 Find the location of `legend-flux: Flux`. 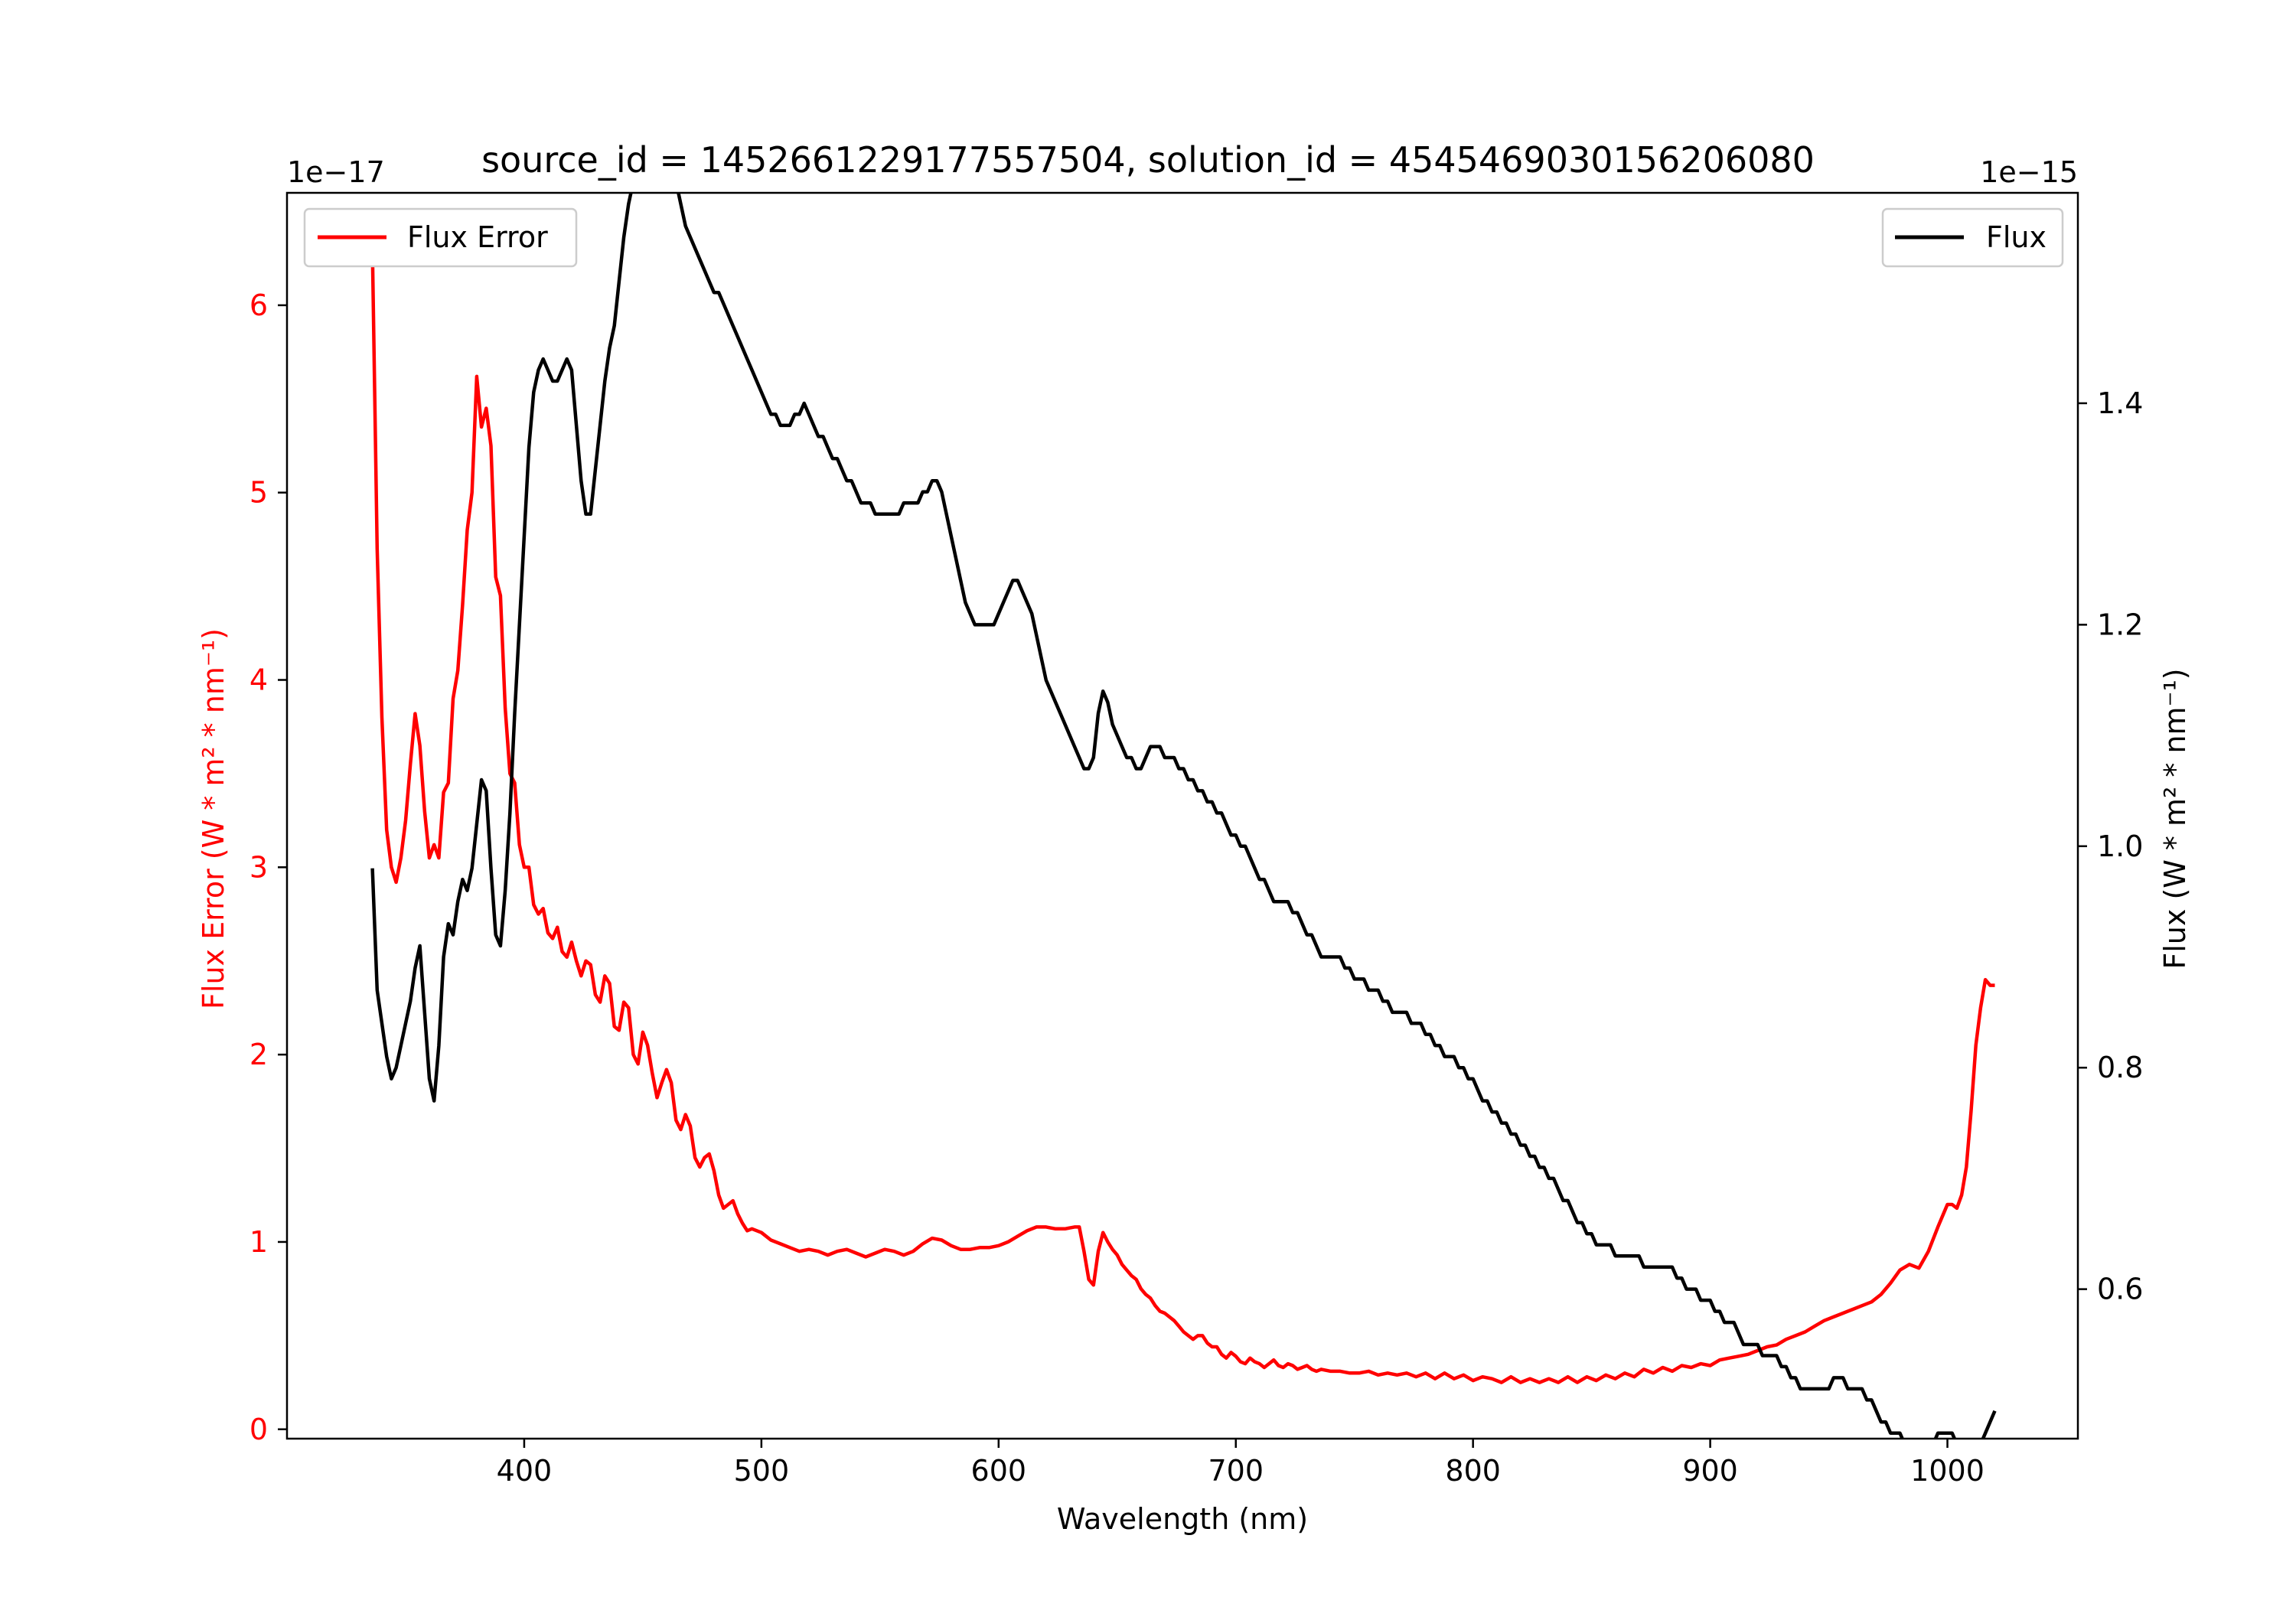

legend-flux: Flux is located at coordinates (1972, 237).